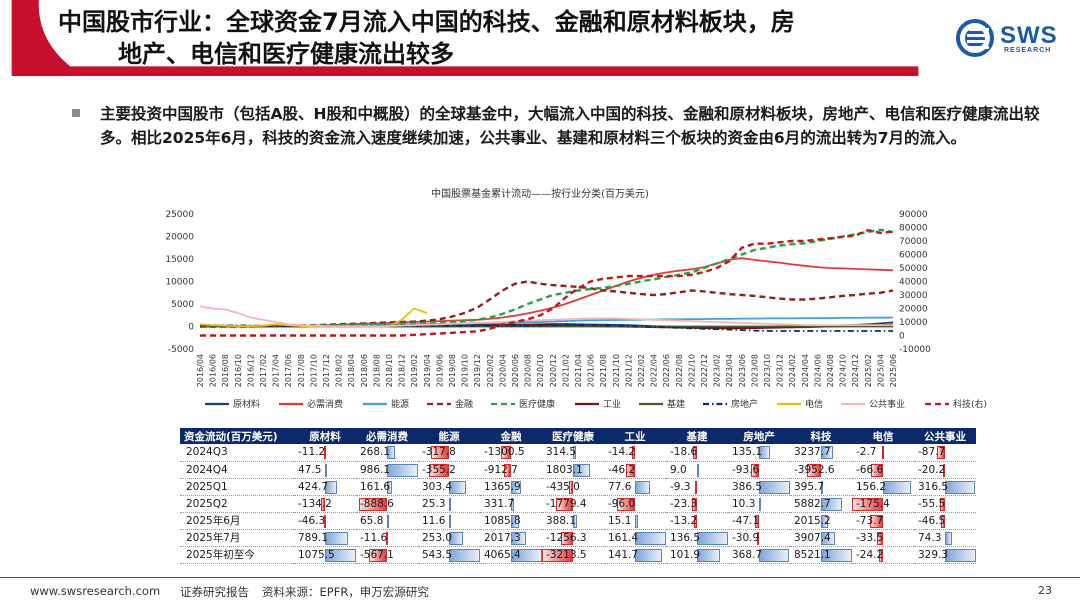 This screenshot has width=1080, height=608. I want to click on column-header: 金融, so click(511, 436).